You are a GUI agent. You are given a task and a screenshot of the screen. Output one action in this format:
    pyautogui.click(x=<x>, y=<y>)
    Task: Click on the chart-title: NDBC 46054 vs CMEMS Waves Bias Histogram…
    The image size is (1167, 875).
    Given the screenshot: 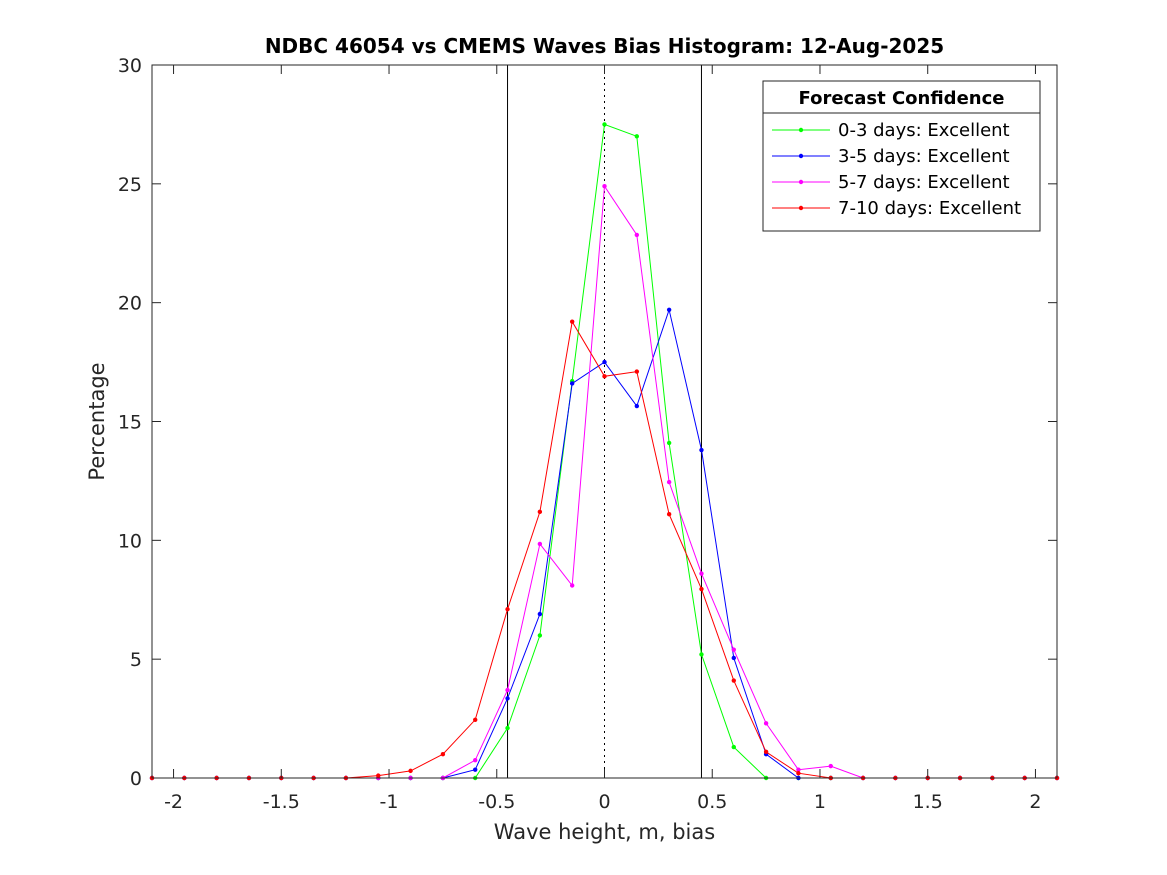 What is the action you would take?
    pyautogui.click(x=604, y=46)
    